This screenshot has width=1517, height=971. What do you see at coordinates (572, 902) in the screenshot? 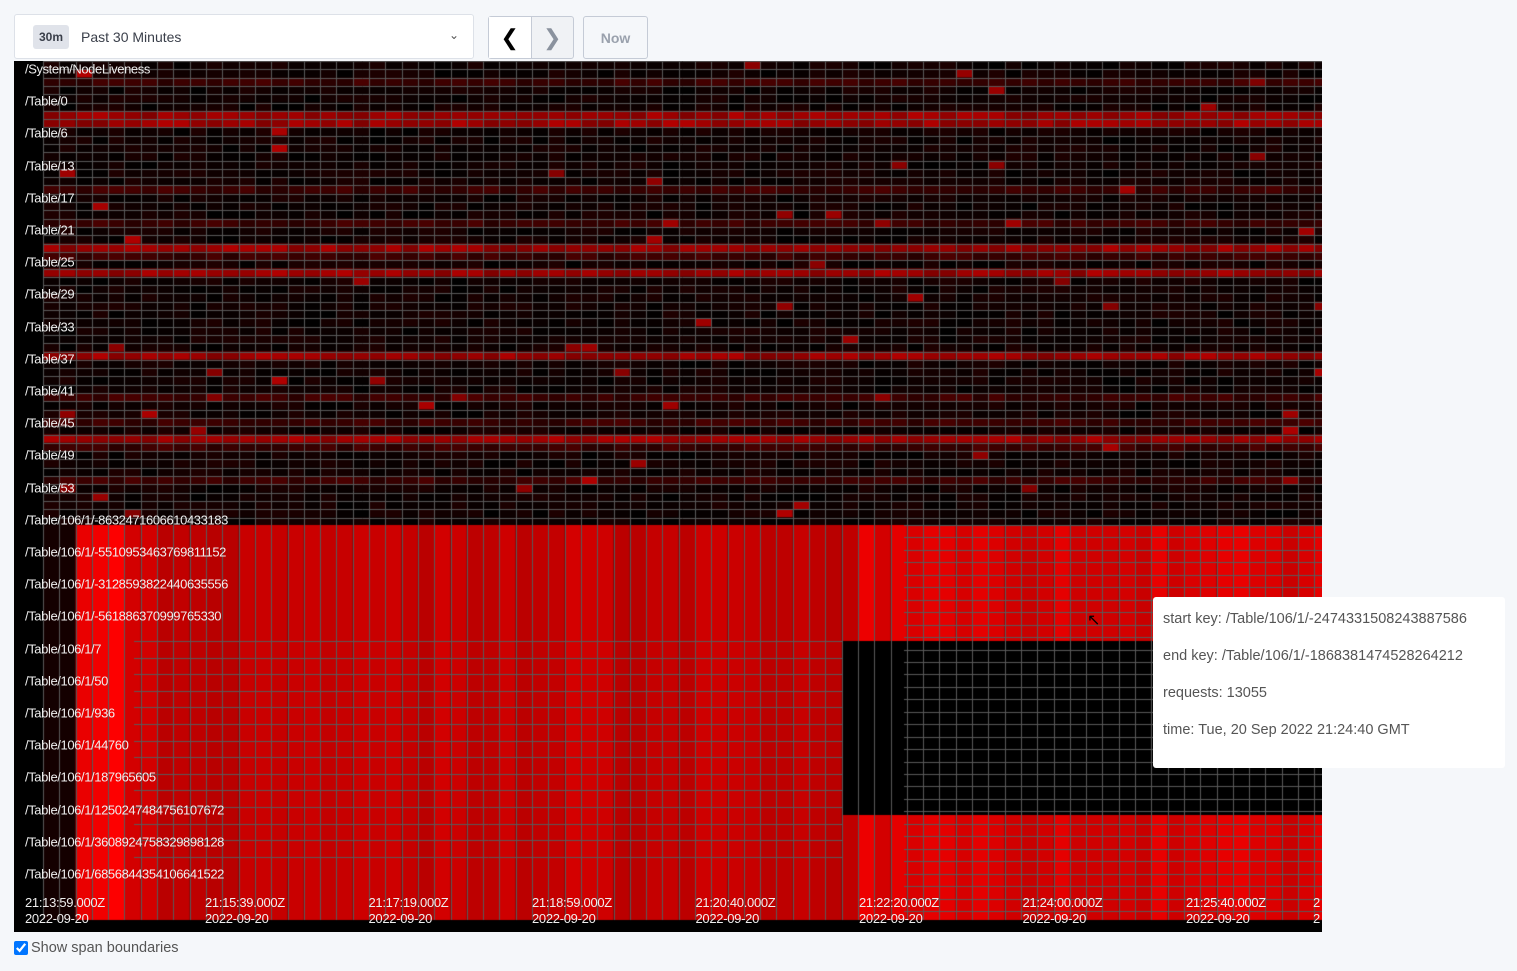
I see `x-axis-time: 21:18:59.000Z` at bounding box center [572, 902].